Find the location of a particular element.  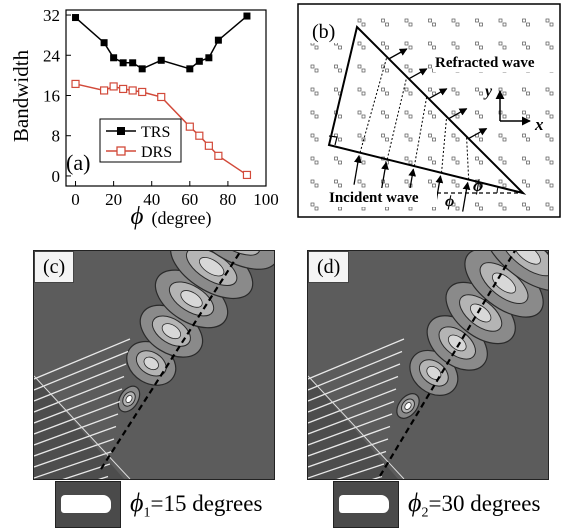

caption-d: ϕ2=30 degrees is located at coordinates (474, 505).